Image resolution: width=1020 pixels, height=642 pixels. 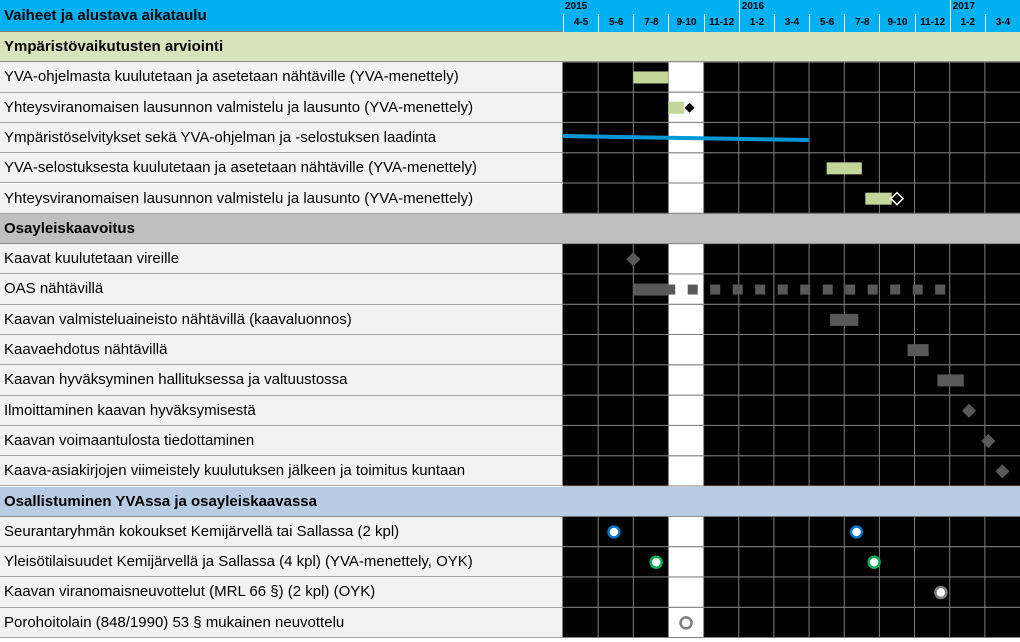 What do you see at coordinates (686, 138) in the screenshot?
I see `task-line` at bounding box center [686, 138].